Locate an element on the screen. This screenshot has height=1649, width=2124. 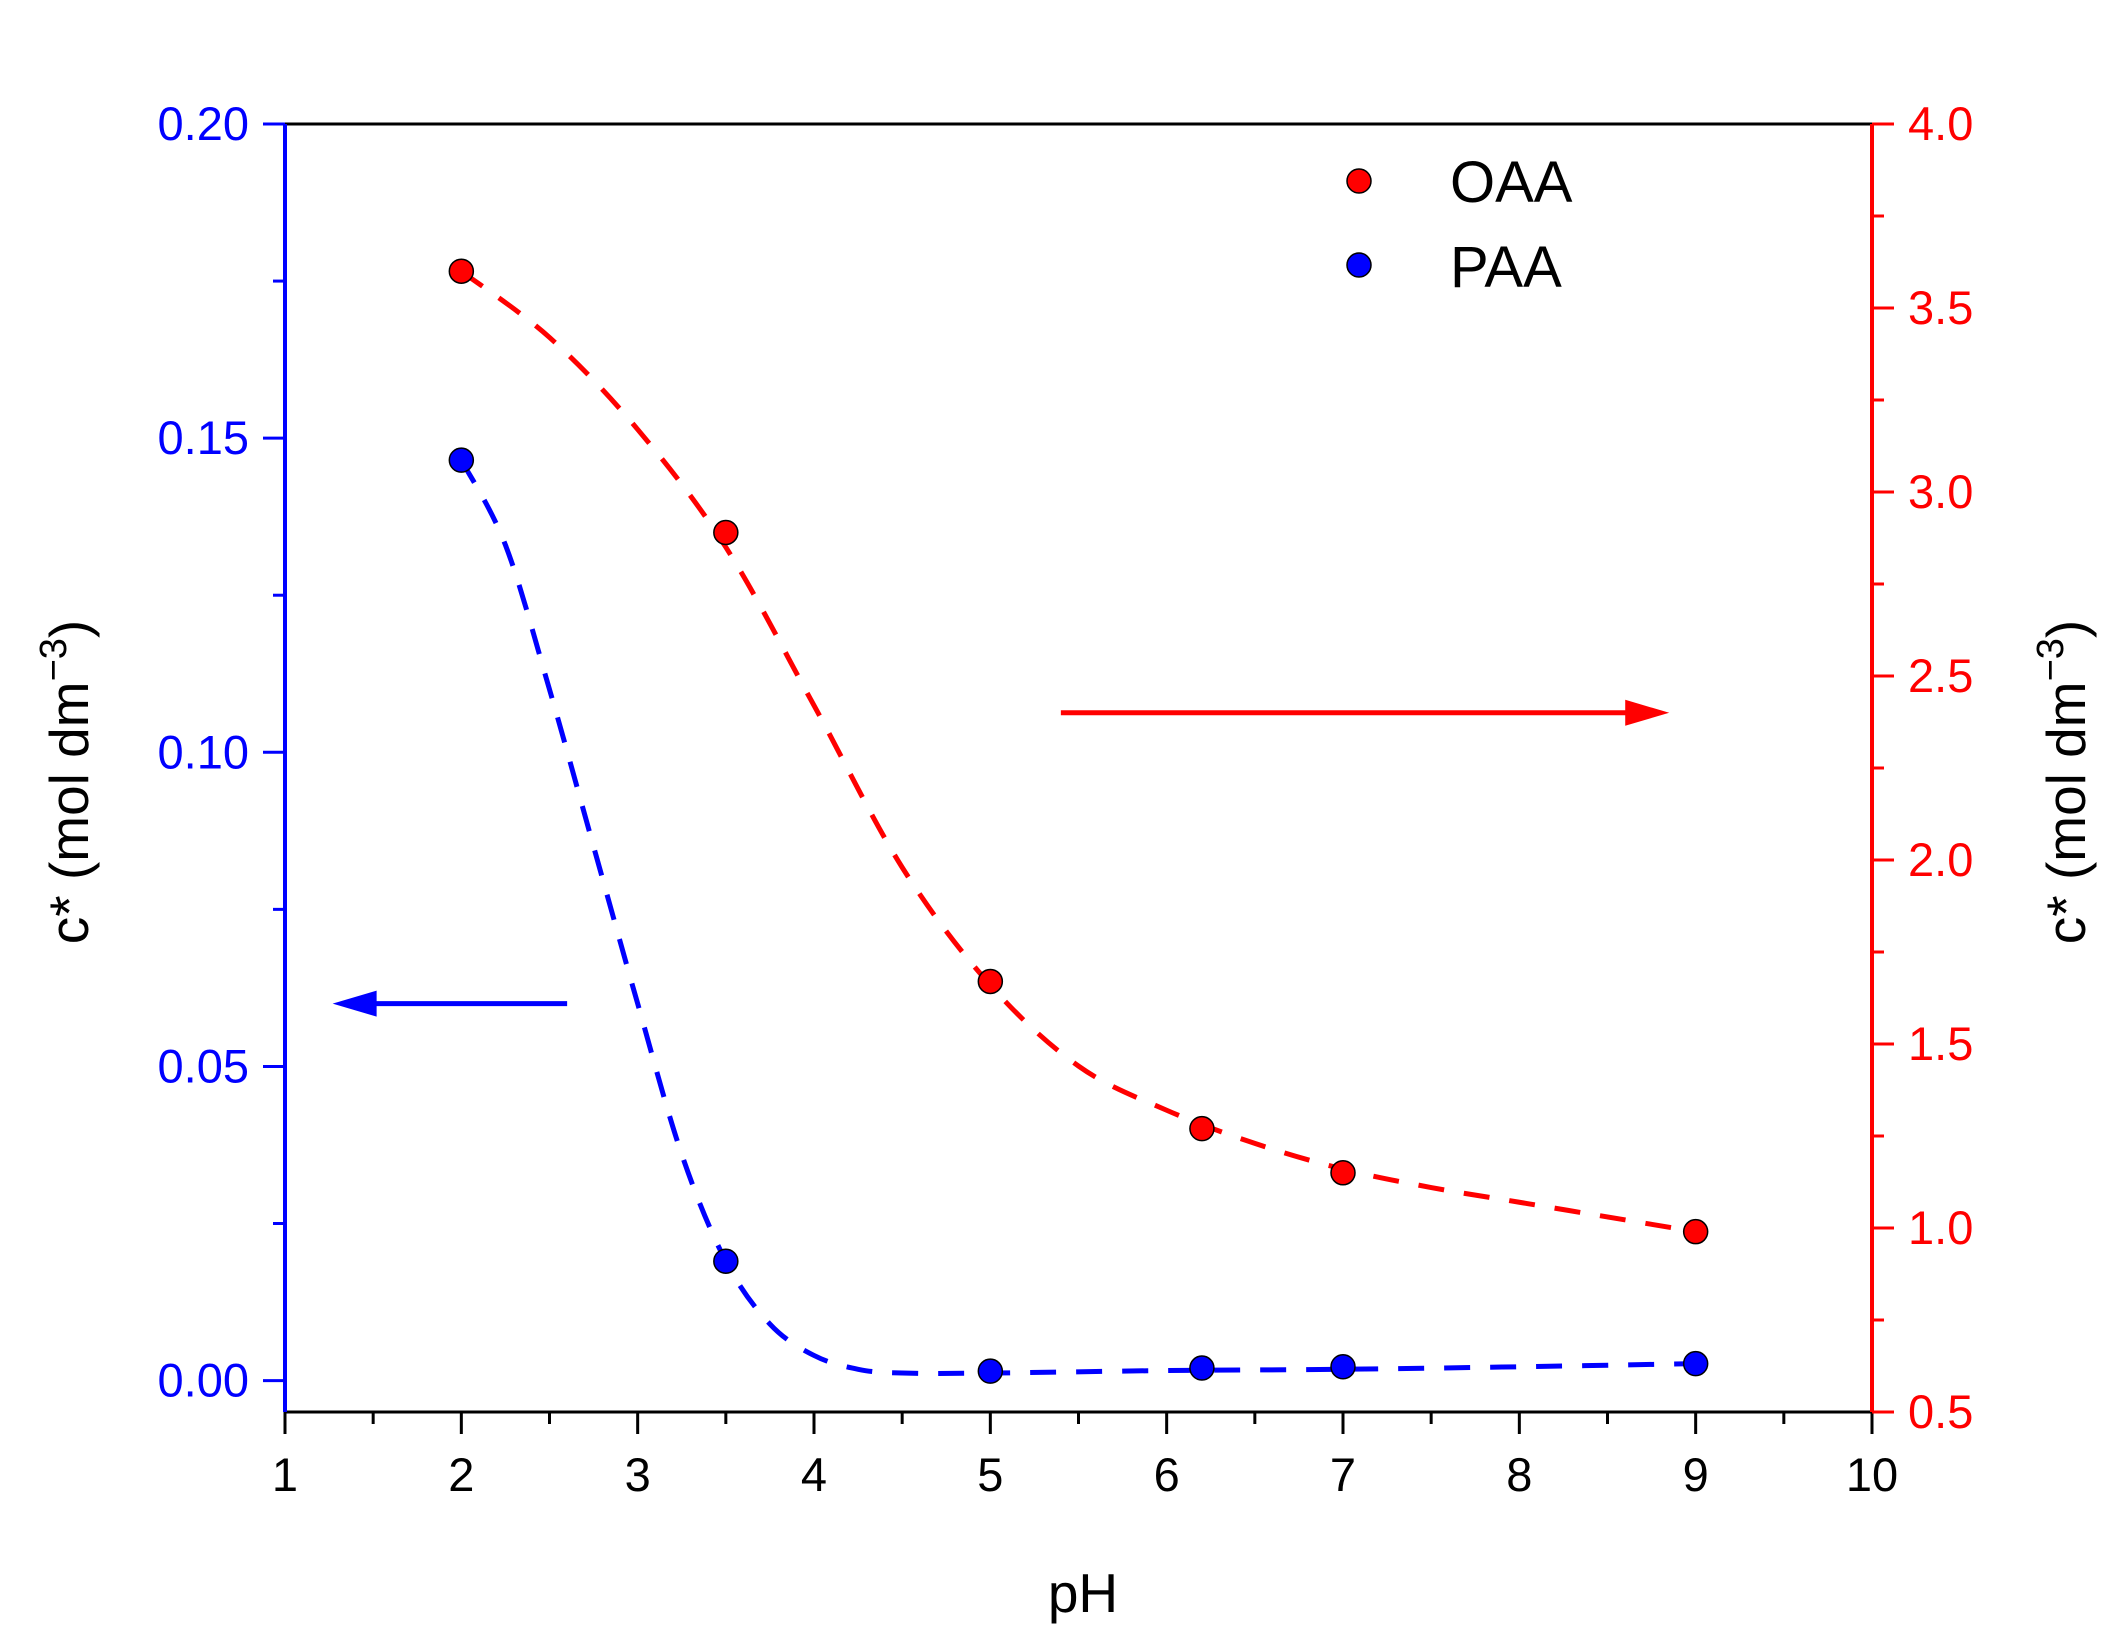
x-tick-label: 9 is located at coordinates (1696, 1474).